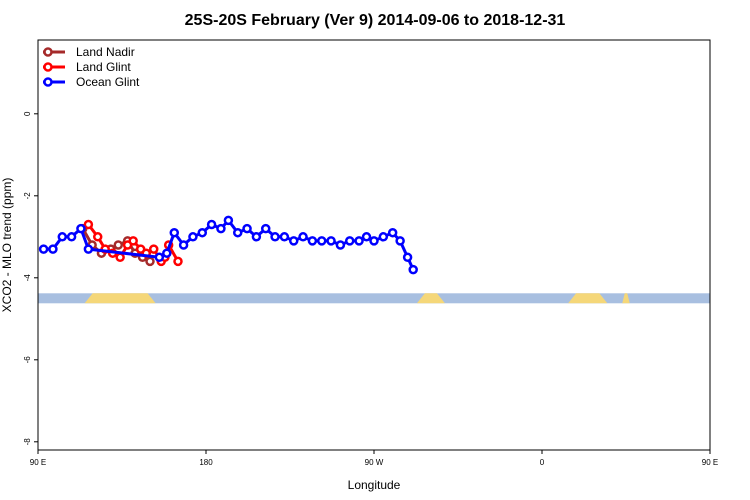 Image resolution: width=750 pixels, height=500 pixels. I want to click on series-layer, so click(228, 245).